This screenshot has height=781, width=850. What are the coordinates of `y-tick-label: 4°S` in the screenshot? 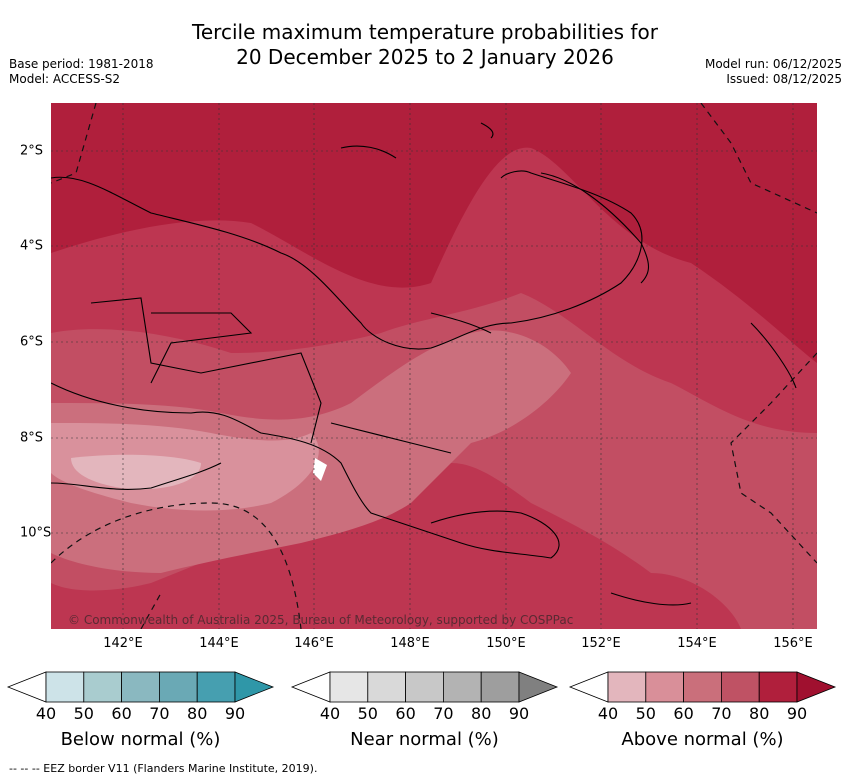 It's located at (32, 246).